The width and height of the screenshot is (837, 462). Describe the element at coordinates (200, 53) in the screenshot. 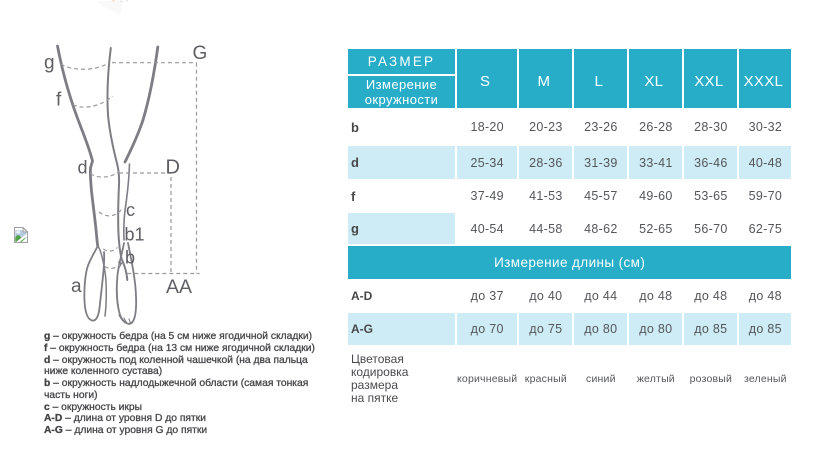

I see `svg-text: G` at that location.